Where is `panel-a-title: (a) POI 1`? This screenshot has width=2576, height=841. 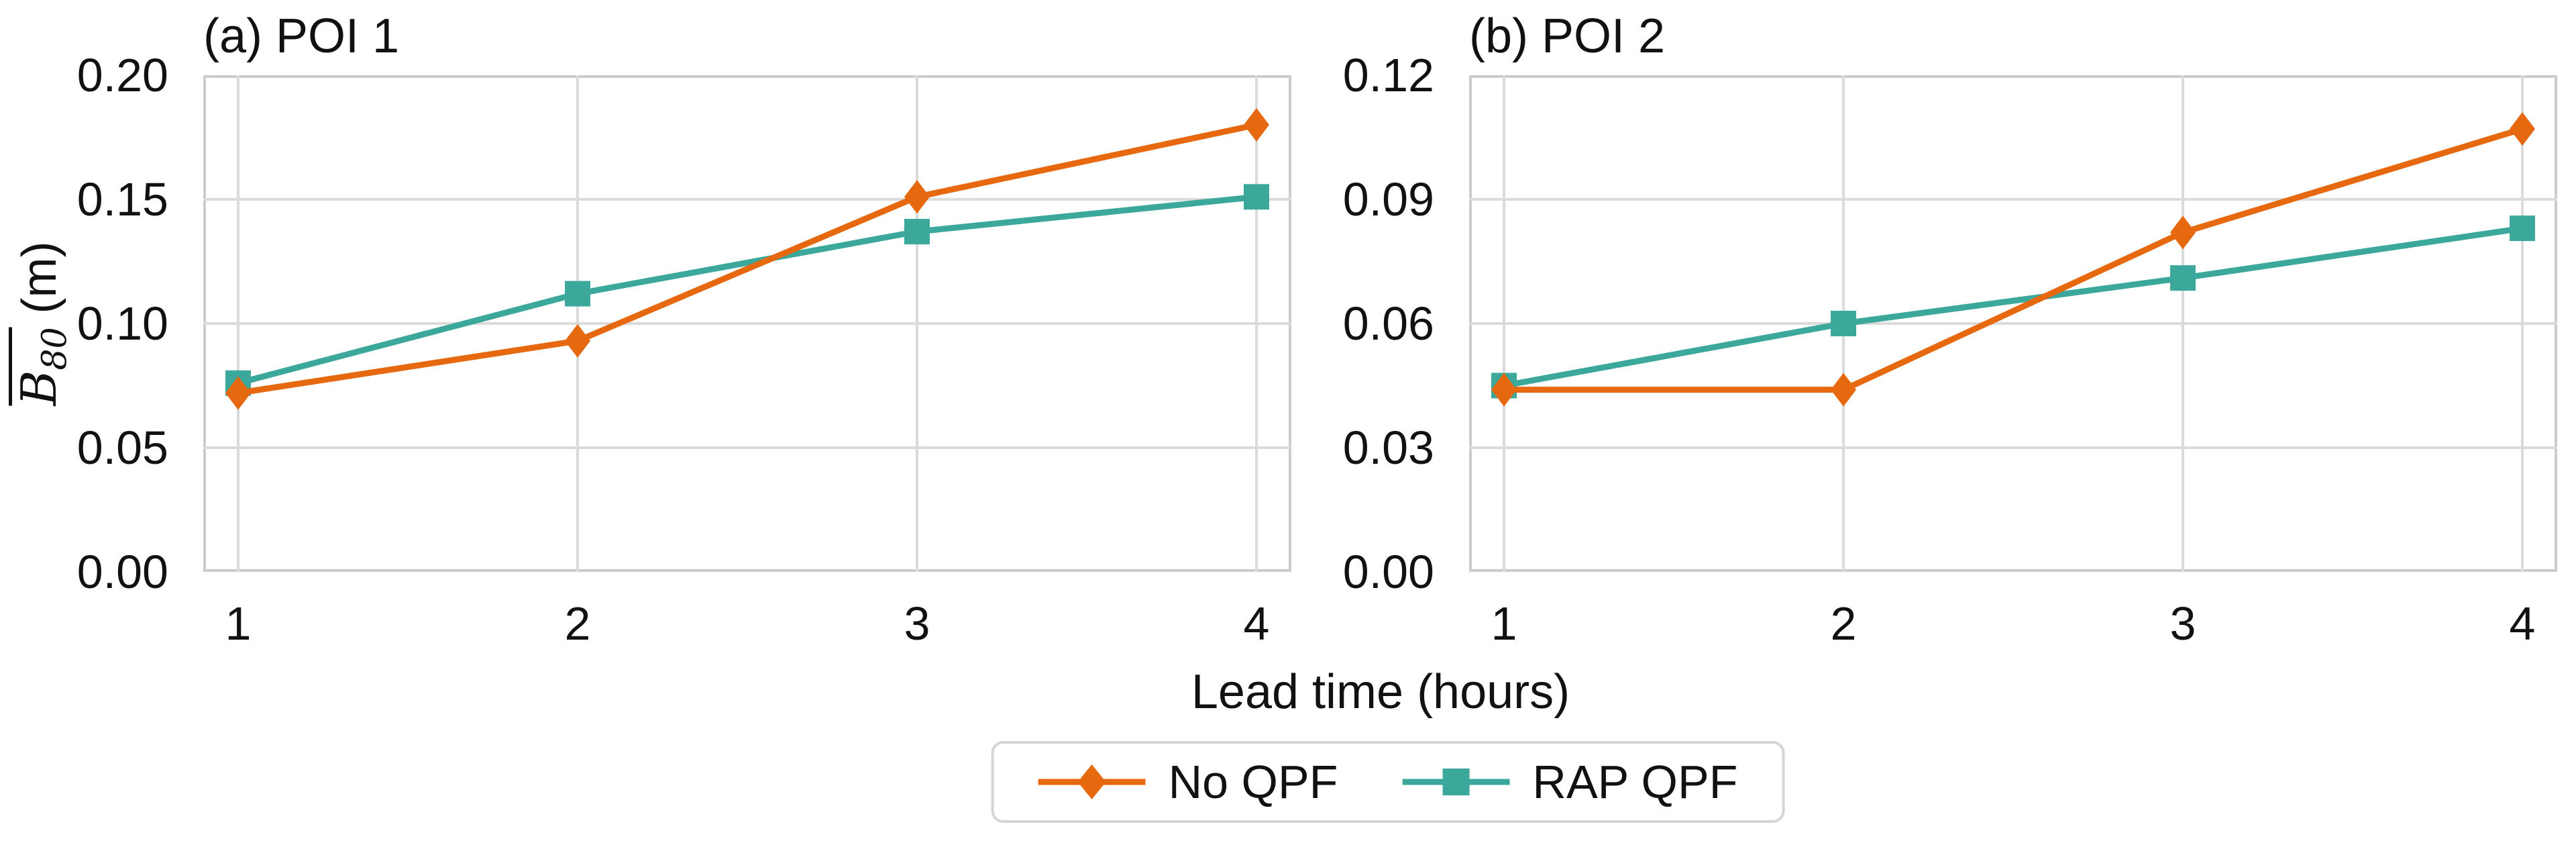
panel-a-title: (a) POI 1 is located at coordinates (301, 36).